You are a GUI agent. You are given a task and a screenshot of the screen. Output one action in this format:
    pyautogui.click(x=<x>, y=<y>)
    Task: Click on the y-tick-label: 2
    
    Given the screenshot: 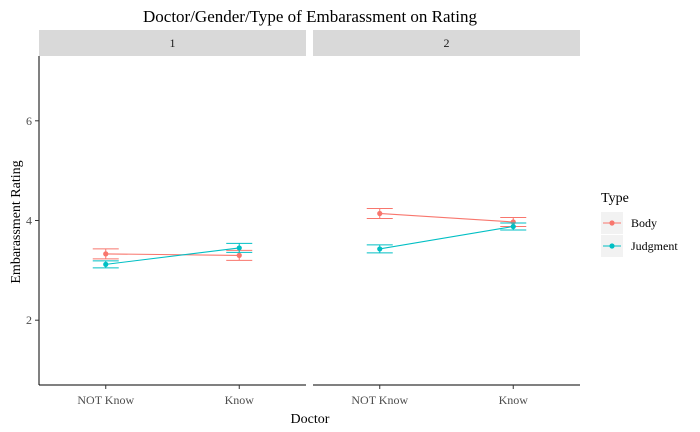 What is the action you would take?
    pyautogui.click(x=29, y=320)
    